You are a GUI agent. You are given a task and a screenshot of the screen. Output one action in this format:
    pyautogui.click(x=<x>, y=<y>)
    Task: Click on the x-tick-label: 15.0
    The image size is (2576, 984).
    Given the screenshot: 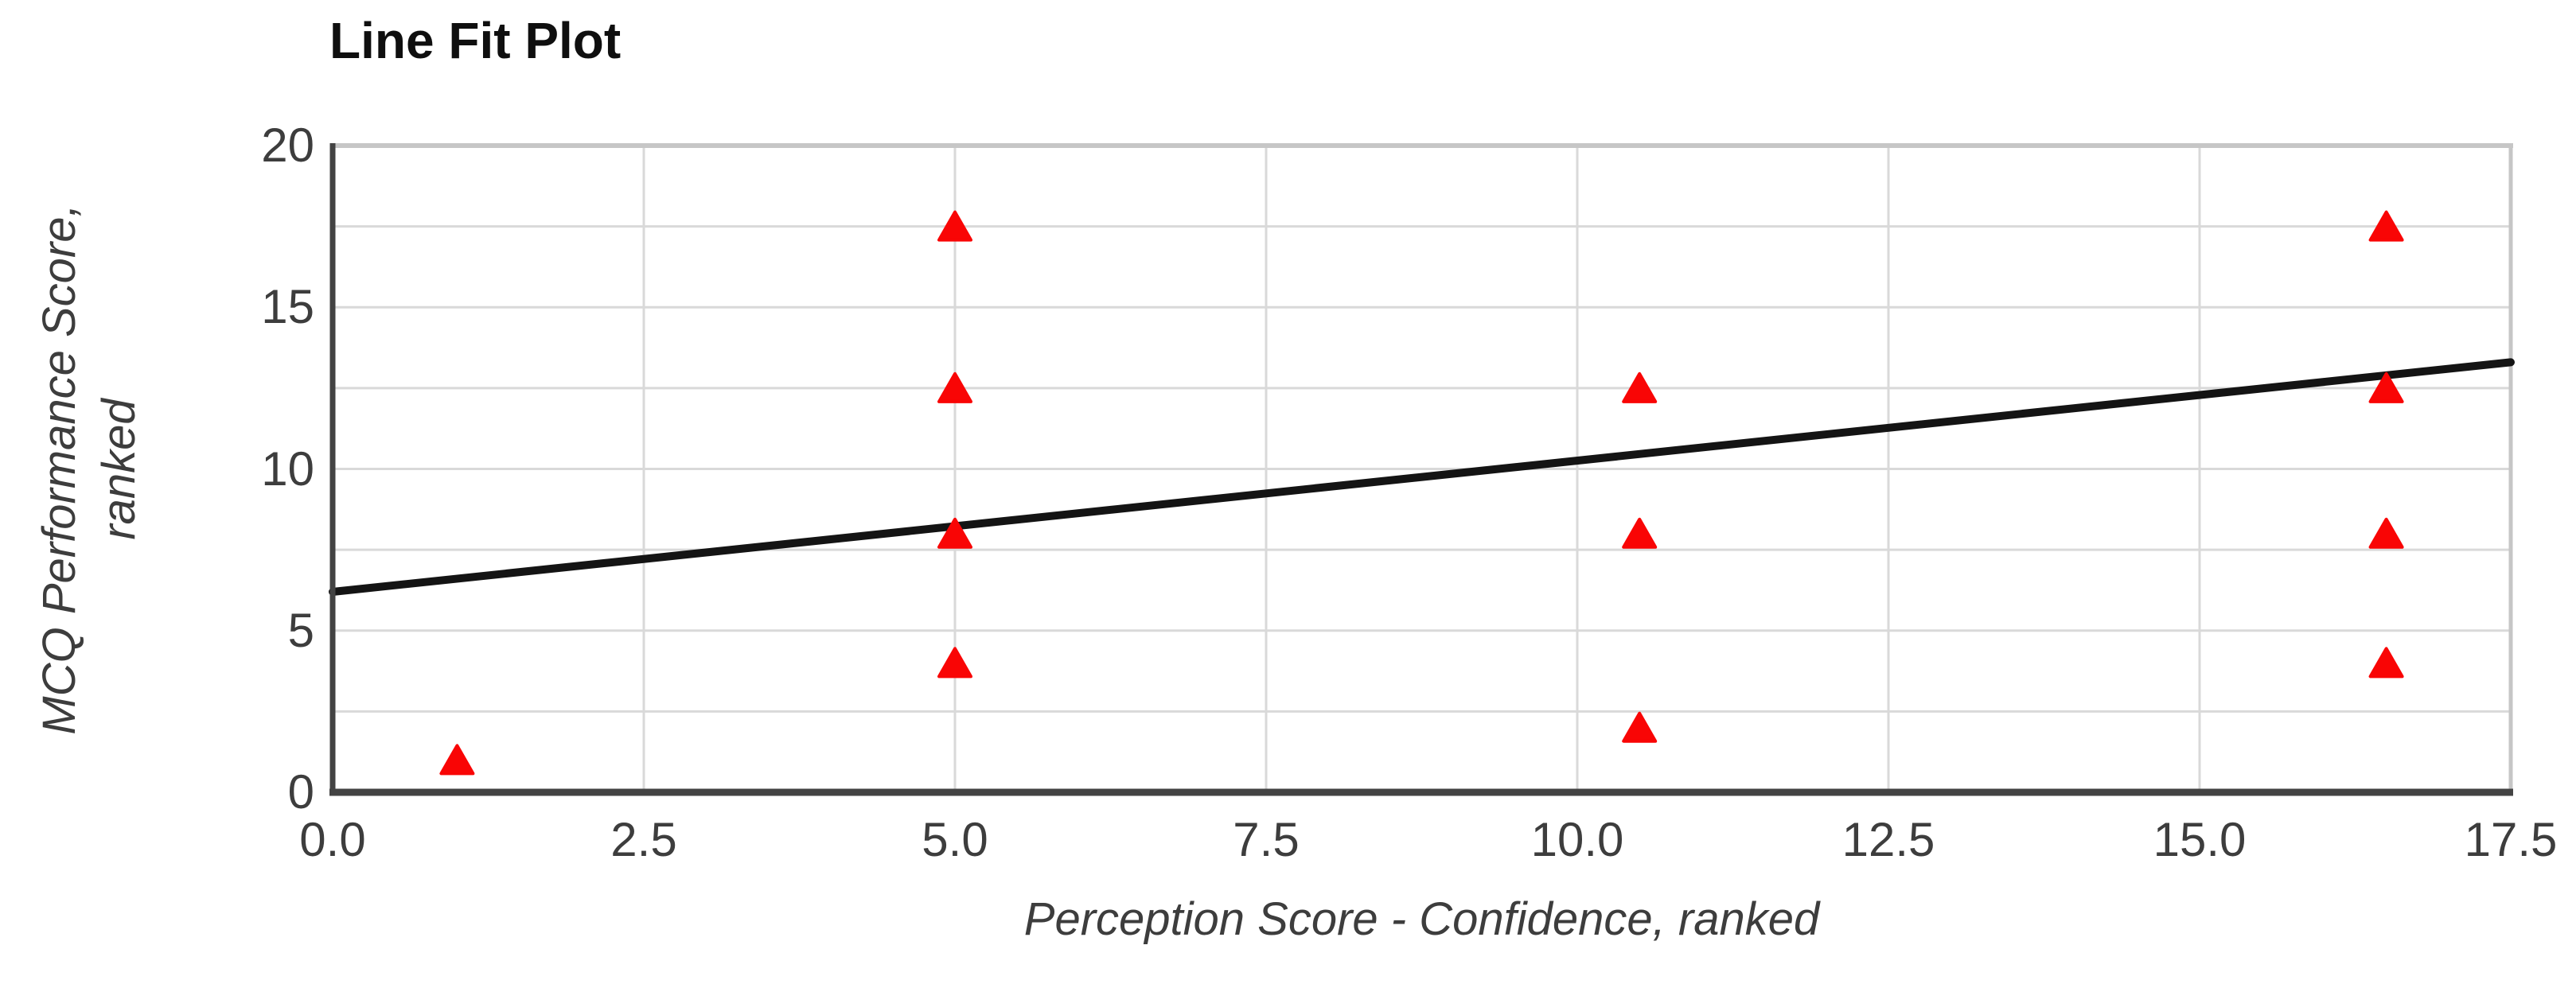 What is the action you would take?
    pyautogui.click(x=2200, y=839)
    